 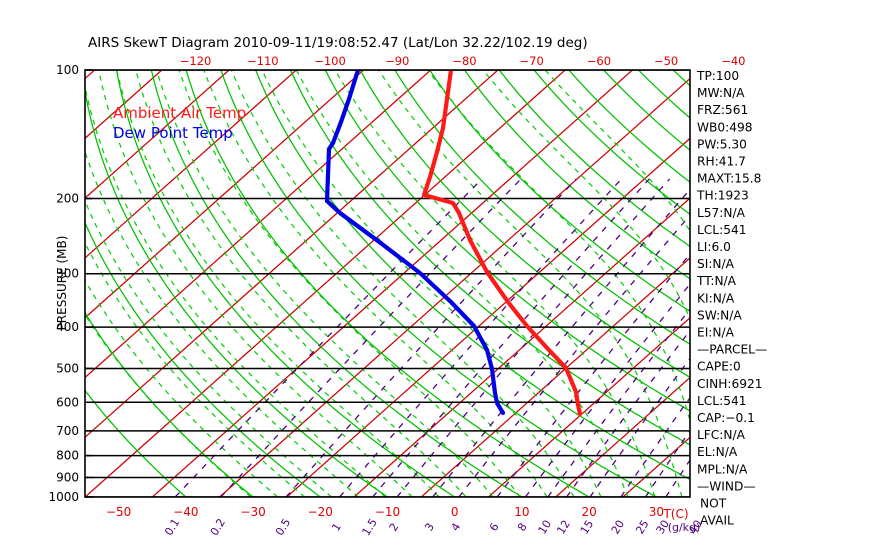 What do you see at coordinates (726, 486) in the screenshot?
I see `wind-section-header: —WIND—` at bounding box center [726, 486].